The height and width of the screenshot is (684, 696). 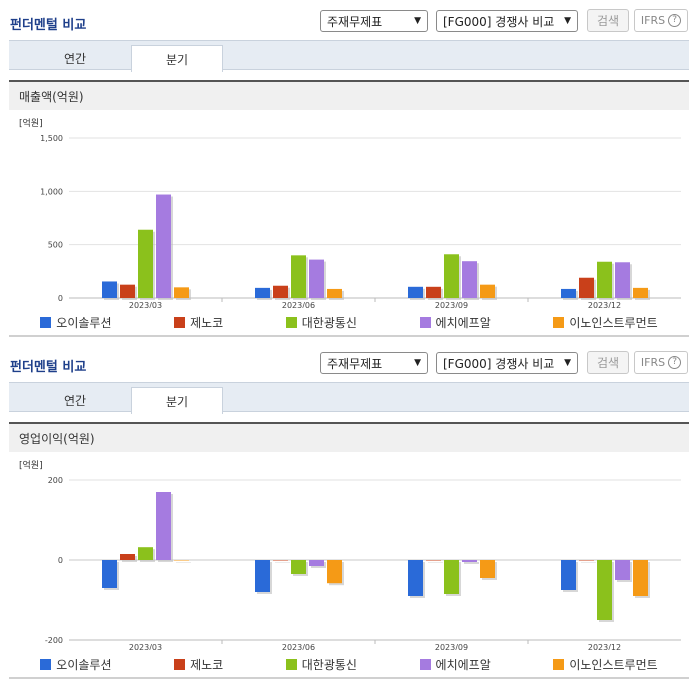 What do you see at coordinates (51, 138) in the screenshot?
I see `y-tick-label: 1,500` at bounding box center [51, 138].